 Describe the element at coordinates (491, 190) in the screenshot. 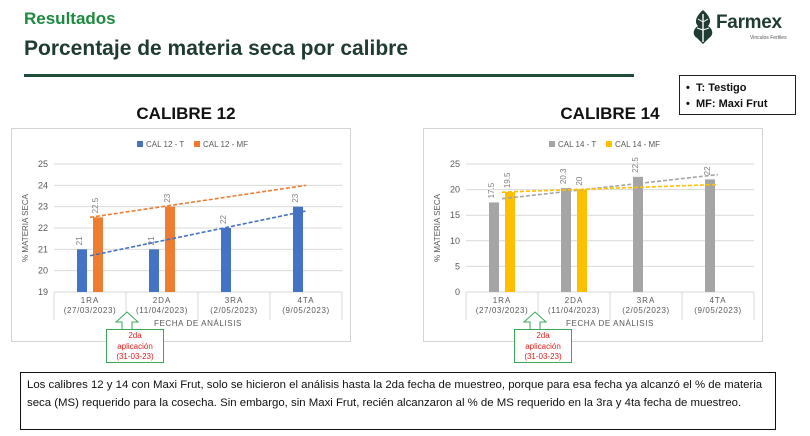

I see `data-label: 17.5` at that location.